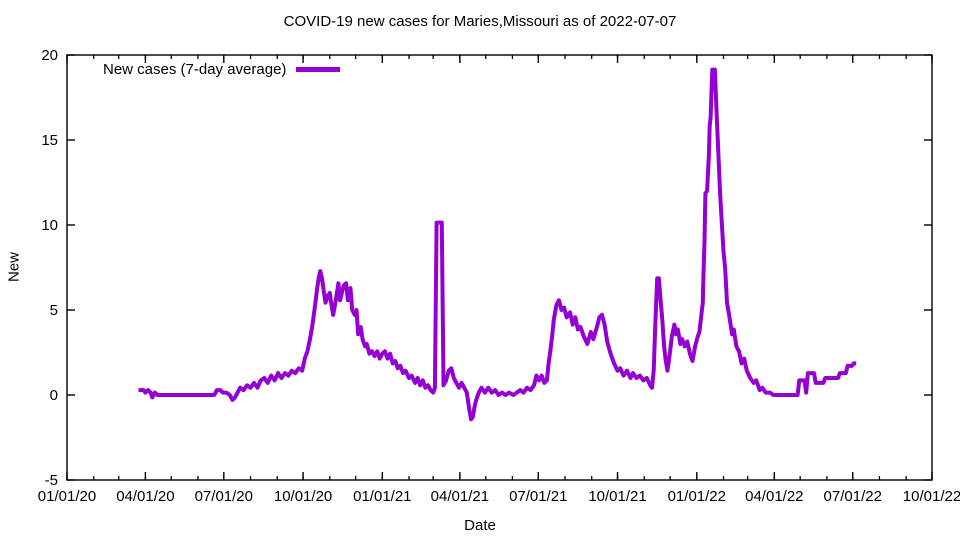 The image size is (960, 540). Describe the element at coordinates (67, 496) in the screenshot. I see `x-tick-label: 01/01/20` at that location.